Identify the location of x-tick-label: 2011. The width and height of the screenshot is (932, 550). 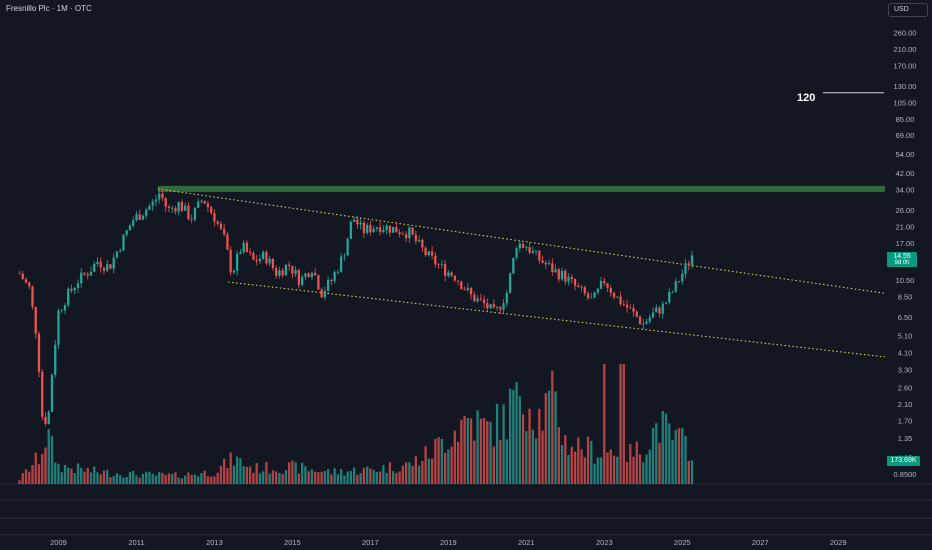
(136, 542).